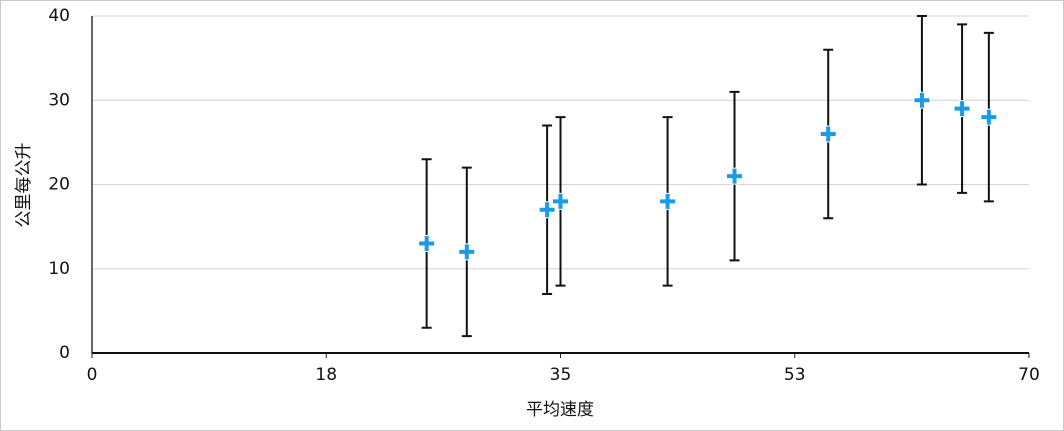 This screenshot has width=1064, height=431. What do you see at coordinates (1029, 375) in the screenshot?
I see `x-tick-label: 70` at bounding box center [1029, 375].